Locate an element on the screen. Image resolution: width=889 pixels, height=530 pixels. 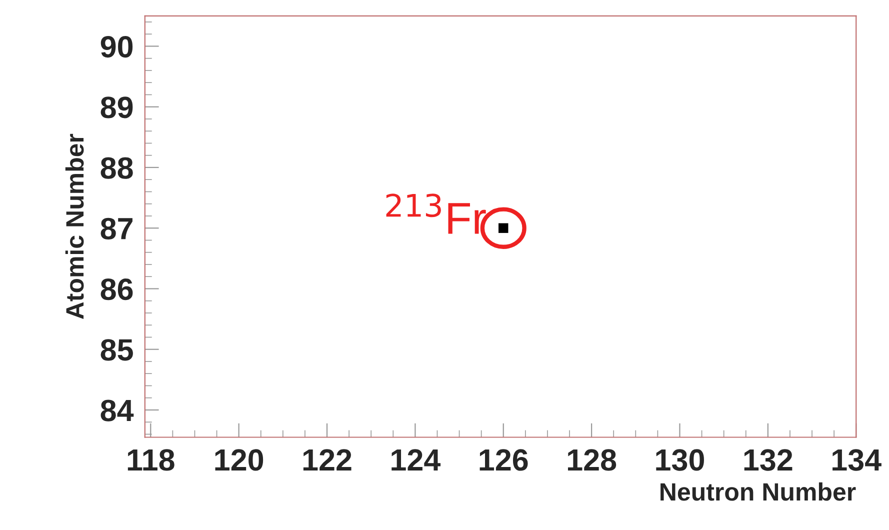
y-tick-label: 84 is located at coordinates (117, 411).